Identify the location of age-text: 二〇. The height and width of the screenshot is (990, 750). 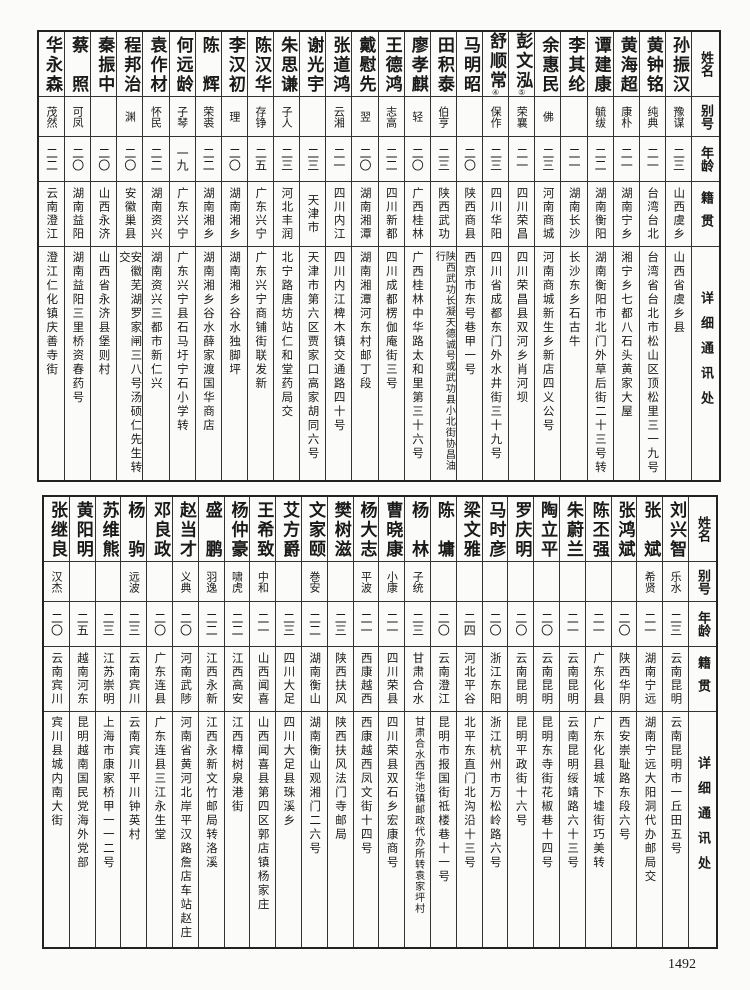
(234, 159).